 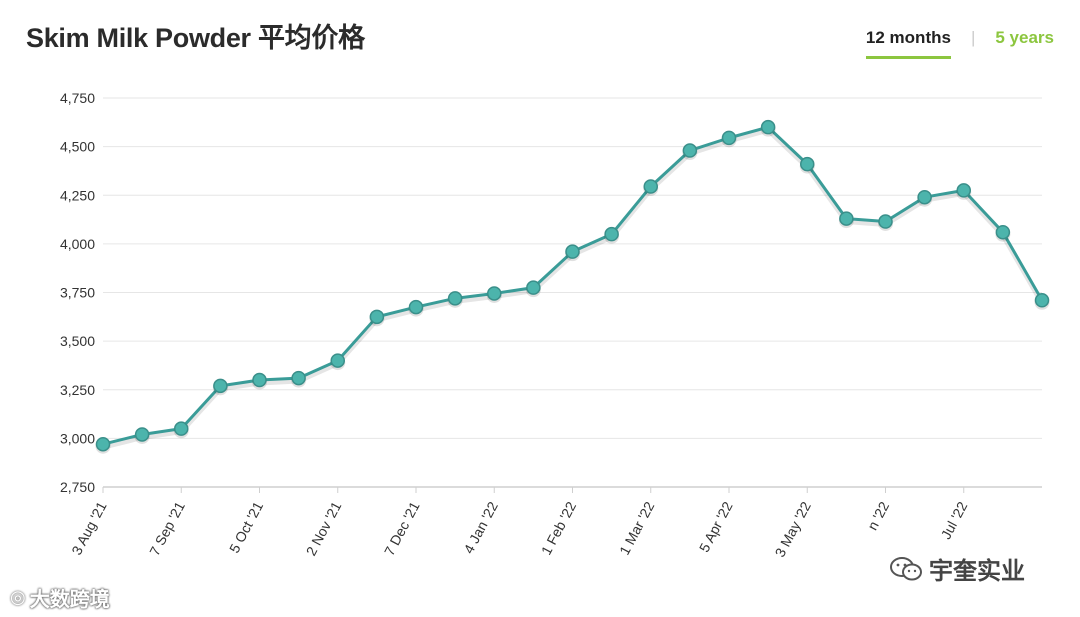 I want to click on watermark-right: 宇奎实业, so click(x=957, y=568).